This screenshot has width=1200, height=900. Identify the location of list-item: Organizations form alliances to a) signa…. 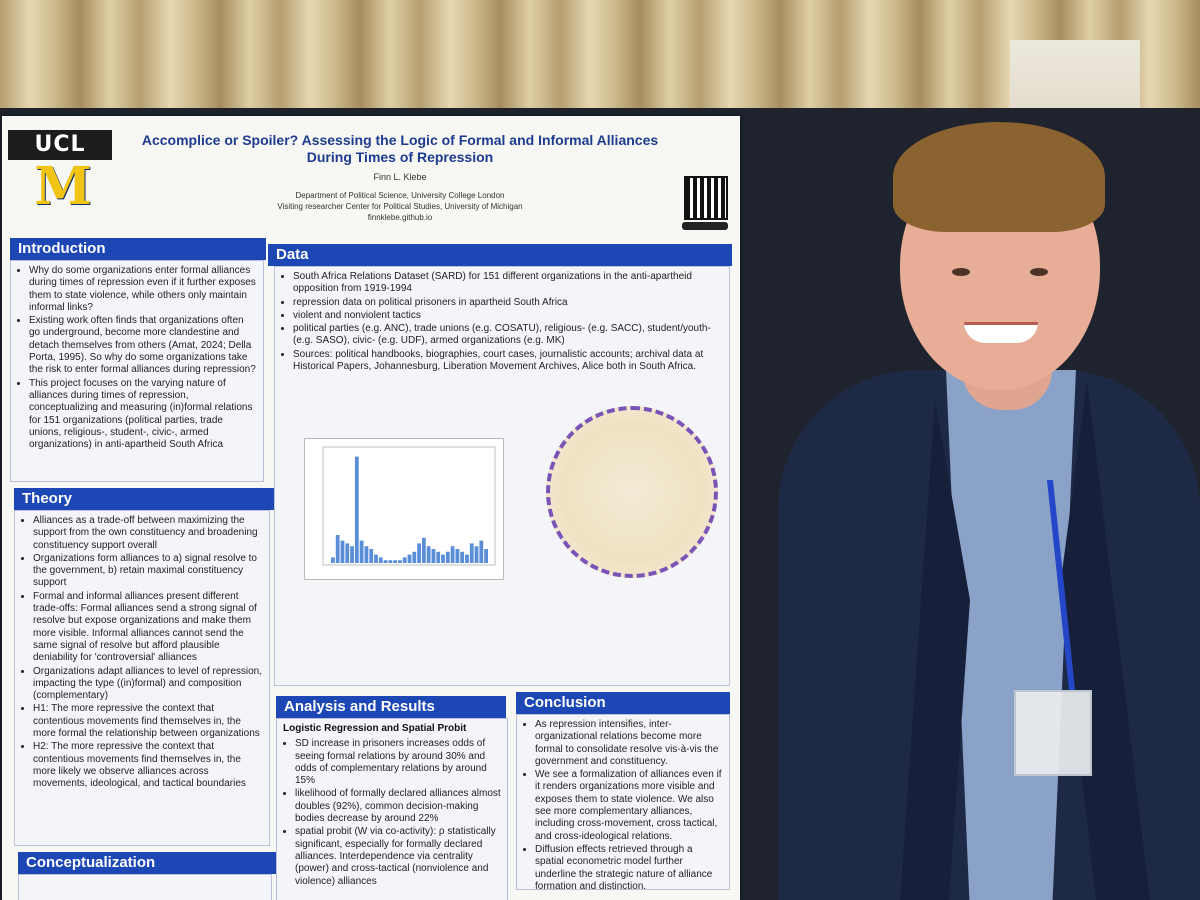
(148, 571).